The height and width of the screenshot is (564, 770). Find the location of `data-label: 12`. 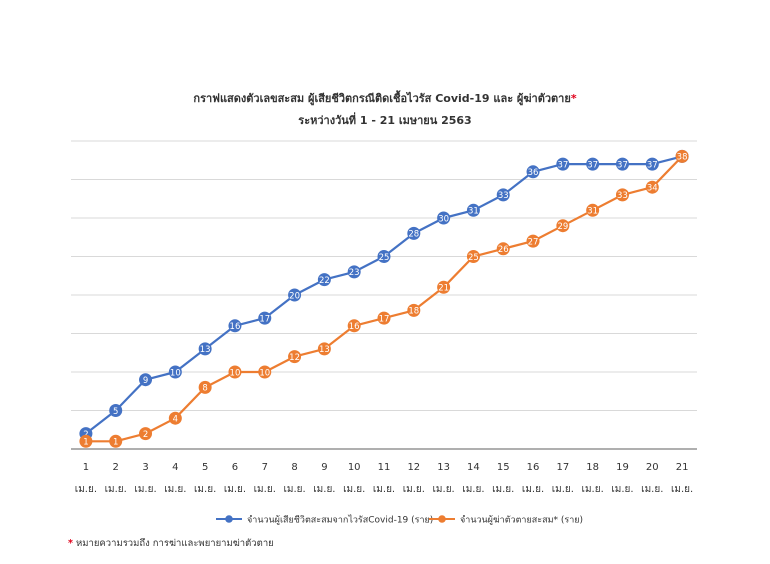

data-label: 12 is located at coordinates (294, 358).